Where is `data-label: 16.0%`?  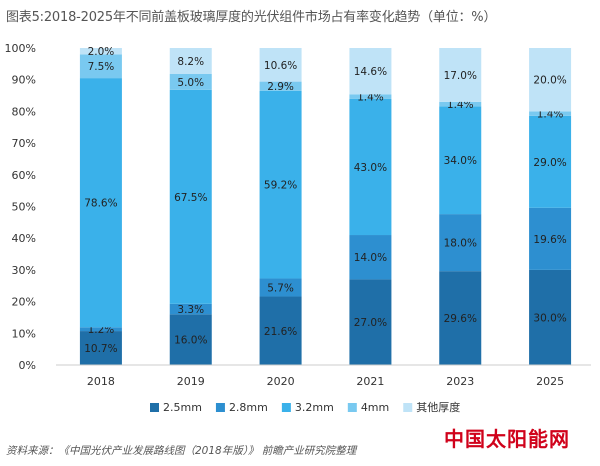 data-label: 16.0% is located at coordinates (190, 341).